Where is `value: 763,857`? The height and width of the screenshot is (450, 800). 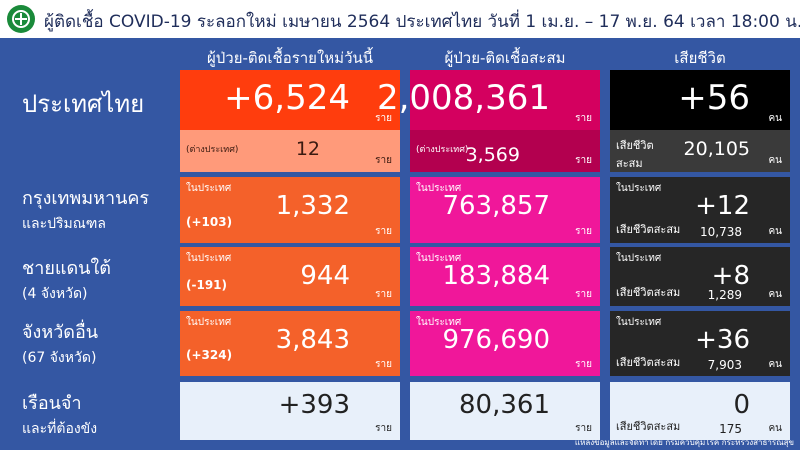 value: 763,857 is located at coordinates (496, 206).